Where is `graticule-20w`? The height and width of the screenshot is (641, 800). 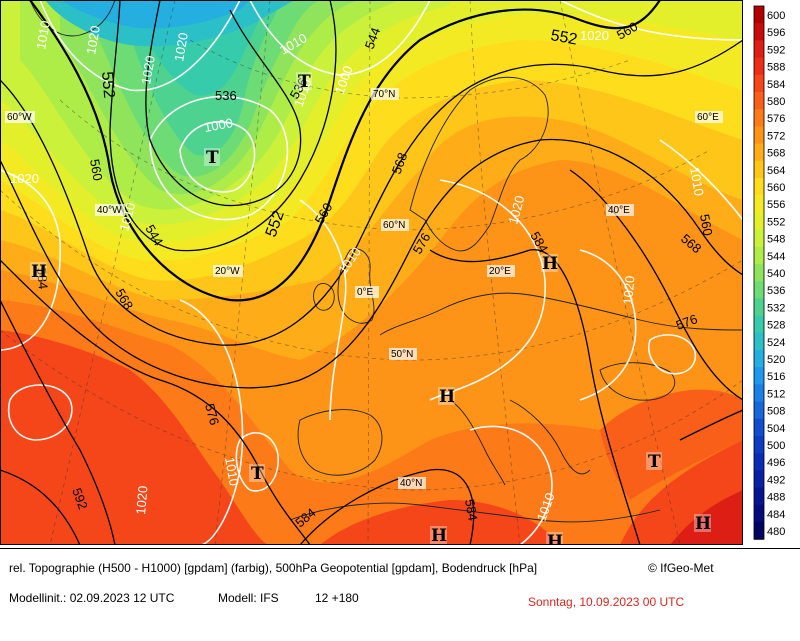
graticule-20w is located at coordinates (242, 272).